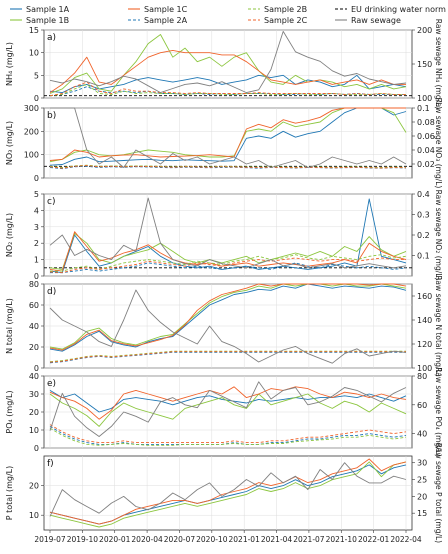 The width and height of the screenshot is (448, 554). I want to click on y-tick-label: 80, so click(34, 284).